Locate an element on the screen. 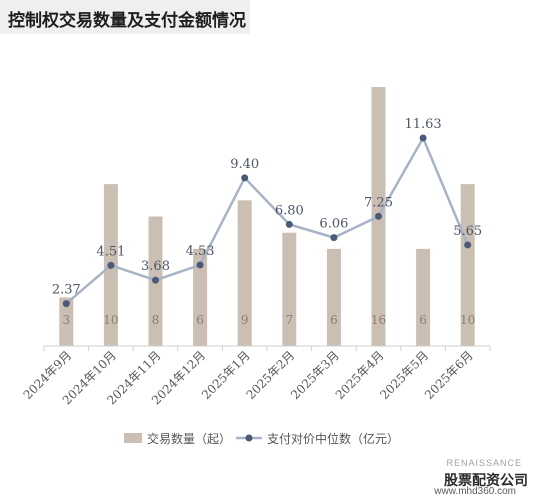 The height and width of the screenshot is (500, 534). line-value-label-4: 9.40 is located at coordinates (244, 164).